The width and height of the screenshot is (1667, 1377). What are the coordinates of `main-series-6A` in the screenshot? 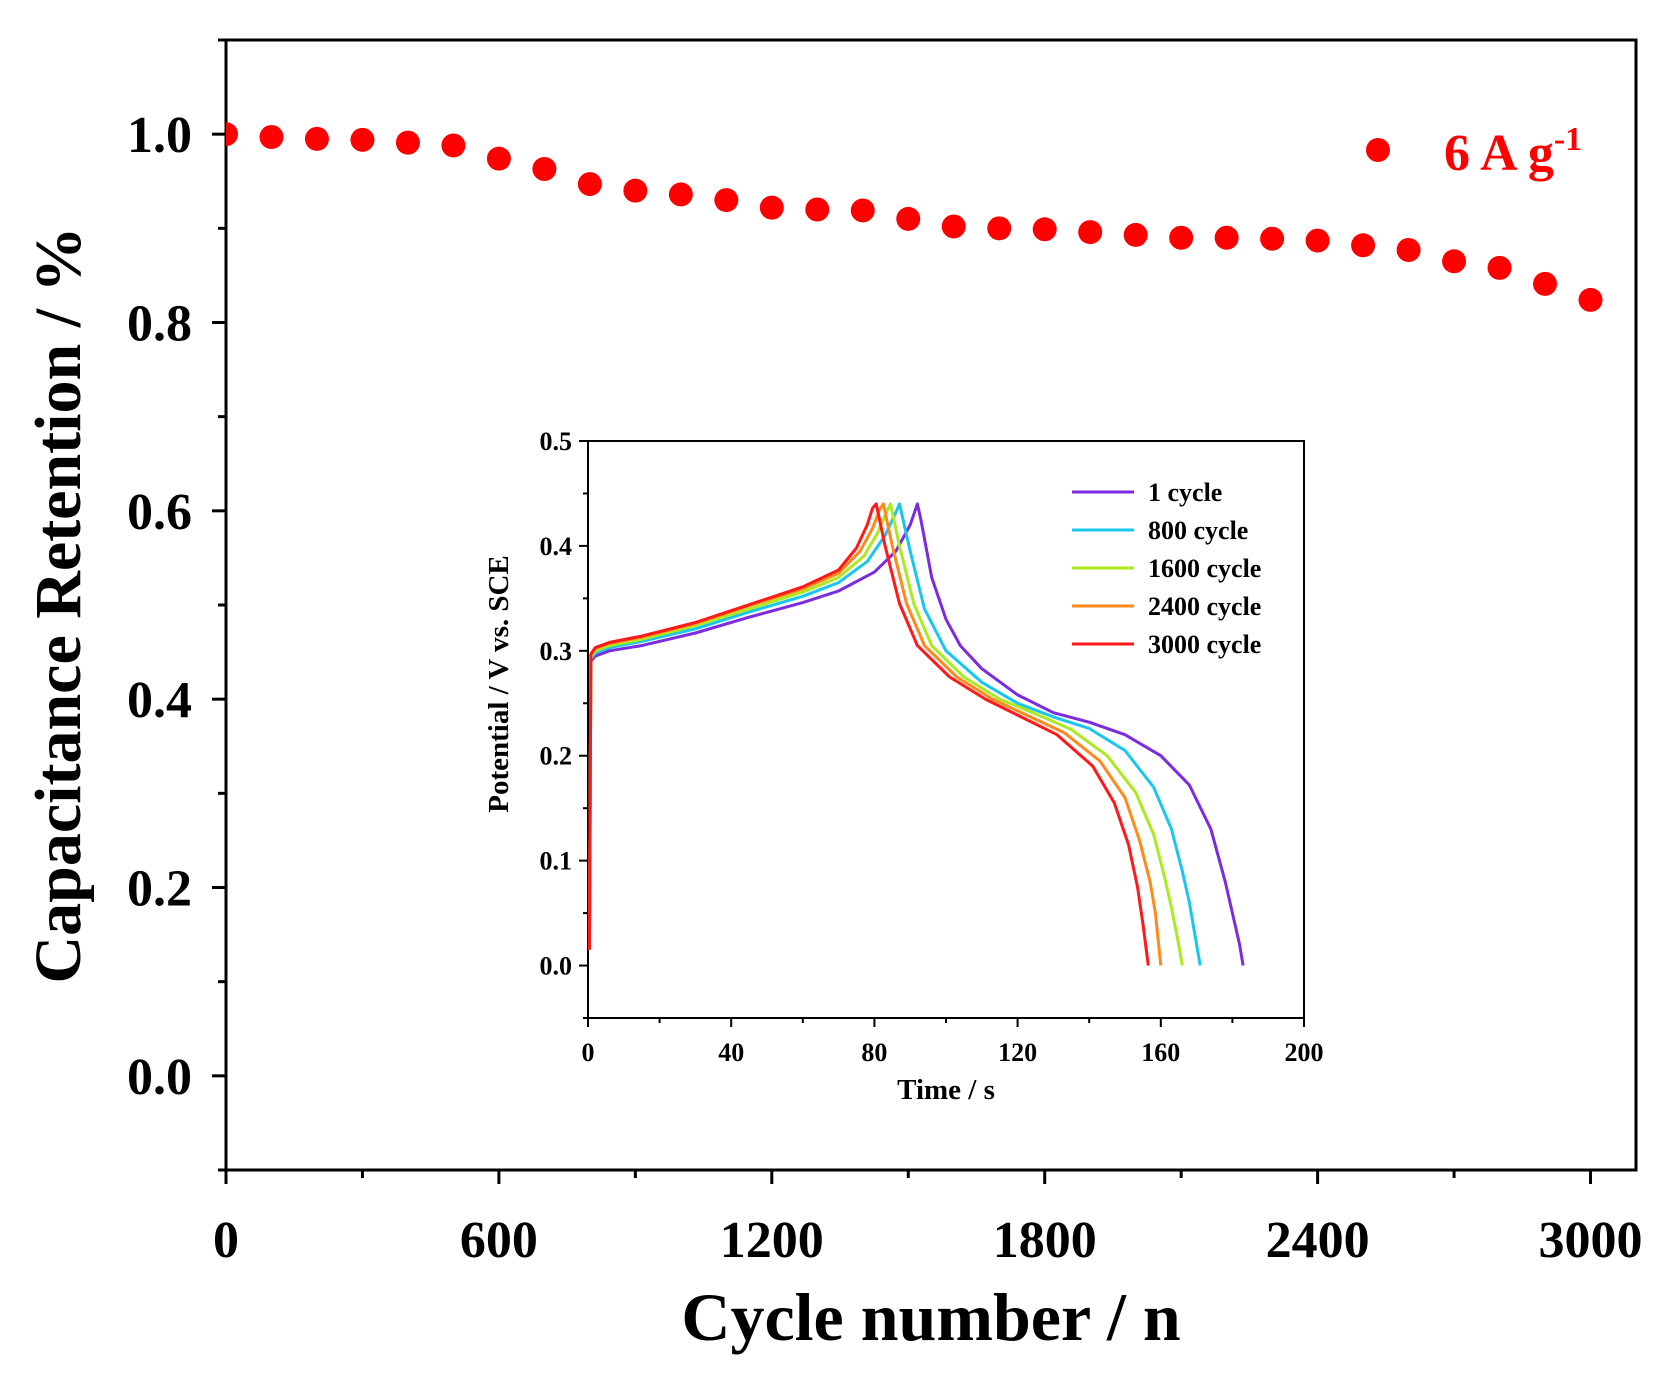 It's located at (914, 217).